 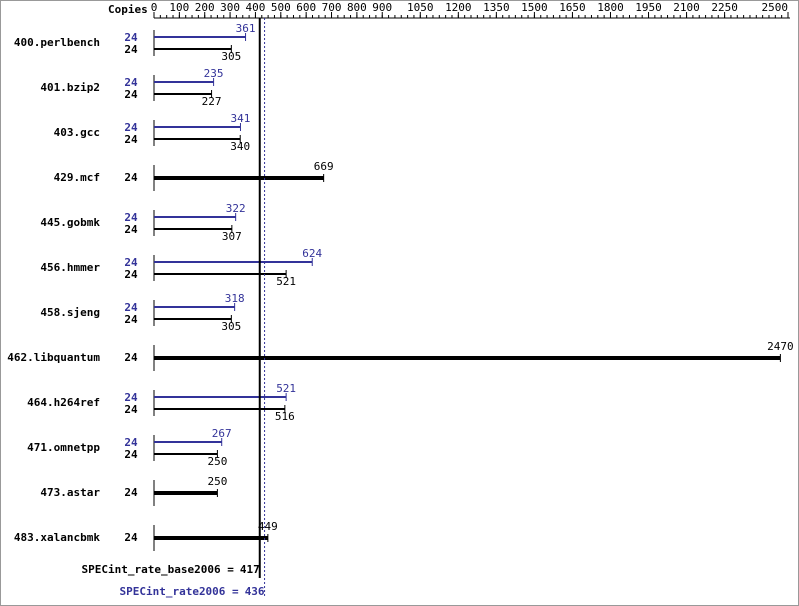 What do you see at coordinates (230, 7) in the screenshot?
I see `x-tick-label: 300` at bounding box center [230, 7].